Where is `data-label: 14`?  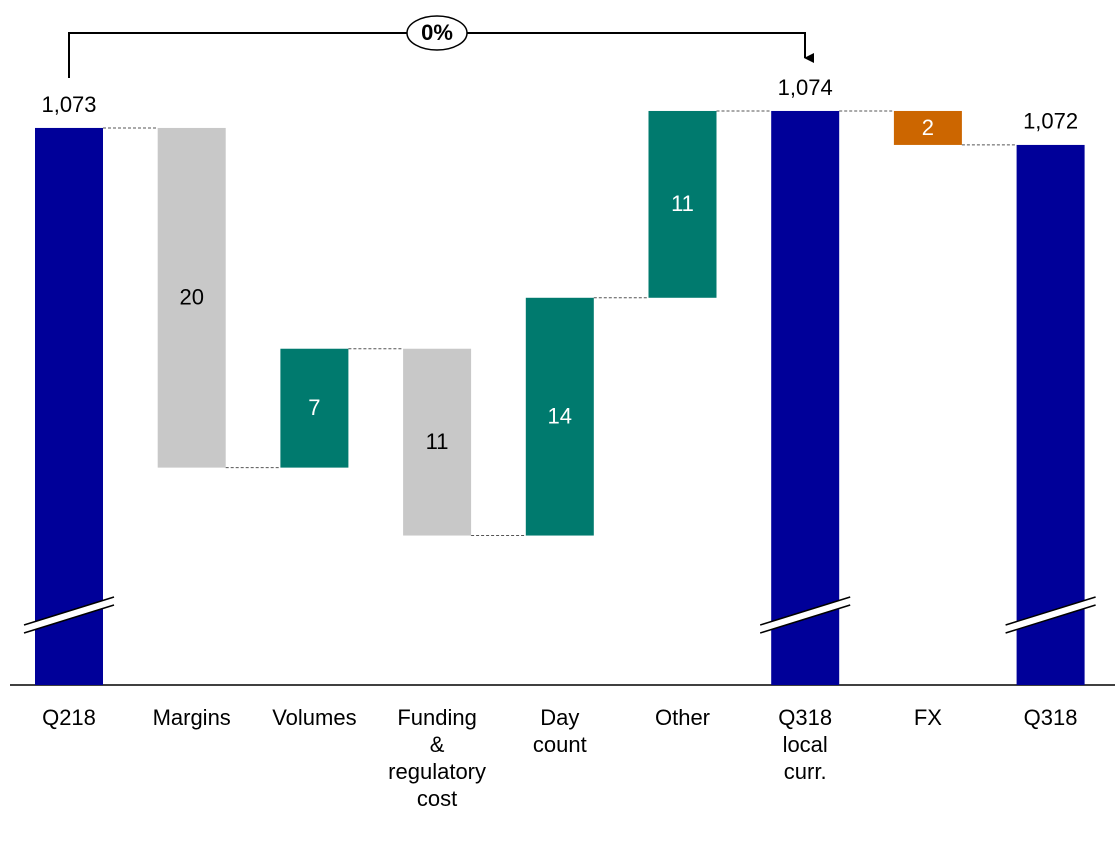 data-label: 14 is located at coordinates (560, 415).